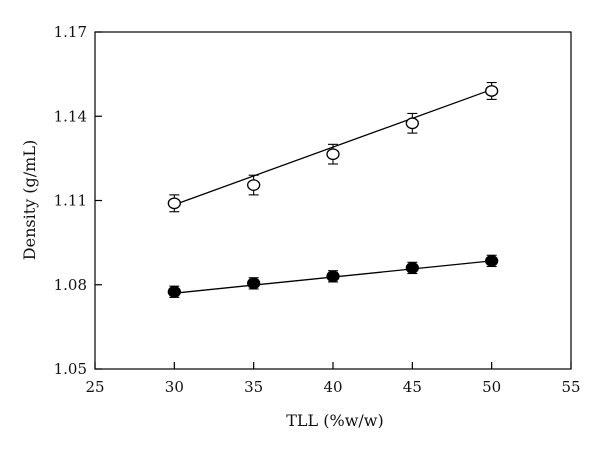 This screenshot has height=454, width=600. Describe the element at coordinates (491, 387) in the screenshot. I see `x-tick-label: 50` at that location.